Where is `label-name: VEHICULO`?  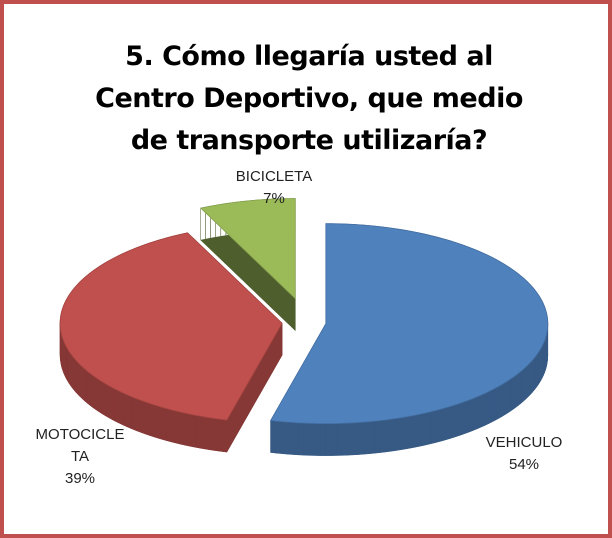
label-name: VEHICULO is located at coordinates (524, 442).